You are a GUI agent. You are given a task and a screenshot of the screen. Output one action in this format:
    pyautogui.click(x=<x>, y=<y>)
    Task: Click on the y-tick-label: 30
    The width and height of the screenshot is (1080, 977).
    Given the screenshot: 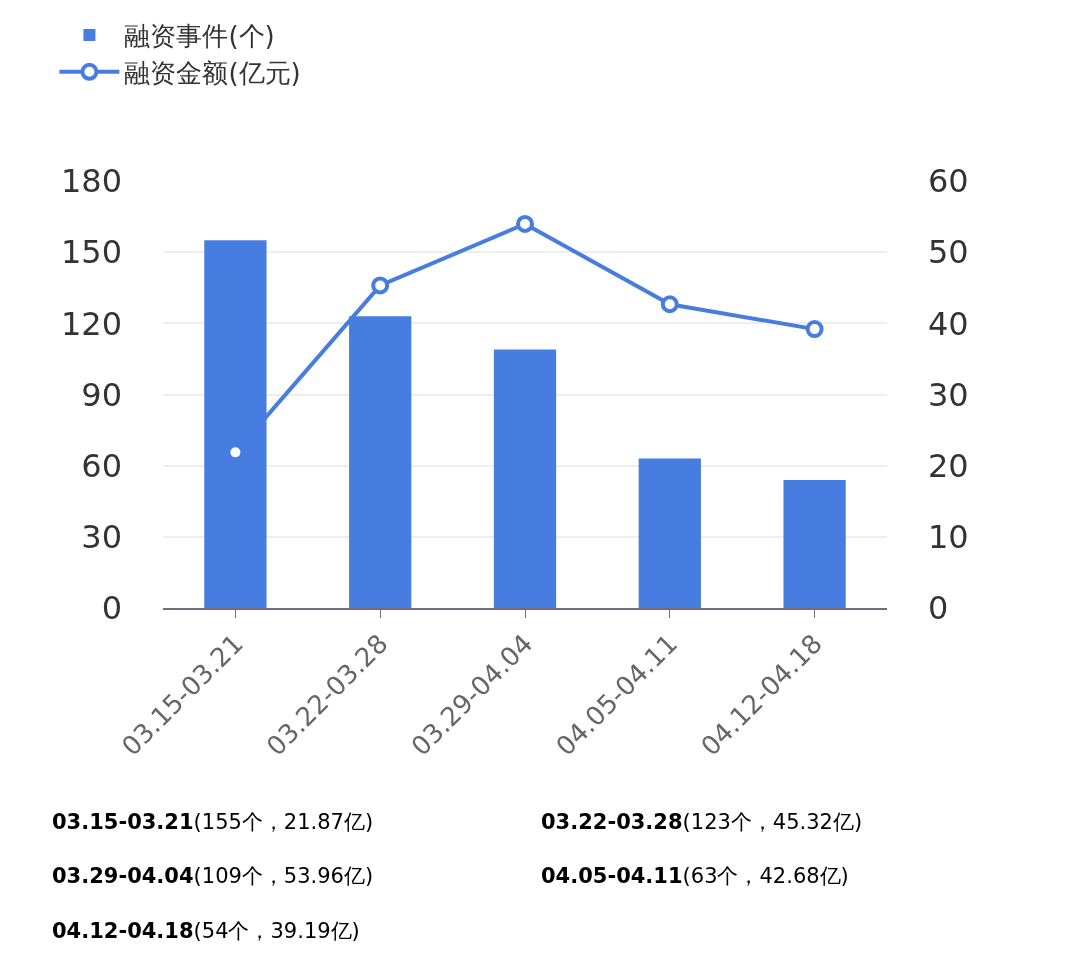 What is the action you would take?
    pyautogui.click(x=101, y=537)
    